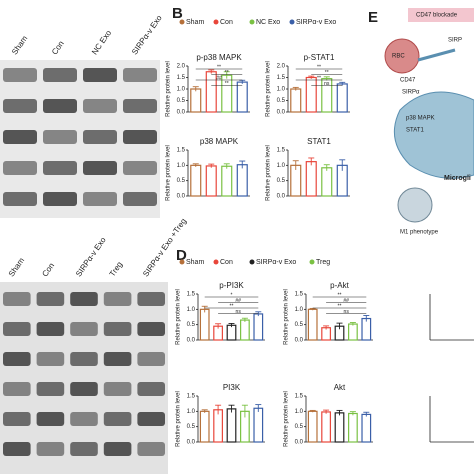 Image resolution: width=474 pixels, height=474 pixels. What do you see at coordinates (415, 205) in the screenshot?
I see `m1-cell` at bounding box center [415, 205].